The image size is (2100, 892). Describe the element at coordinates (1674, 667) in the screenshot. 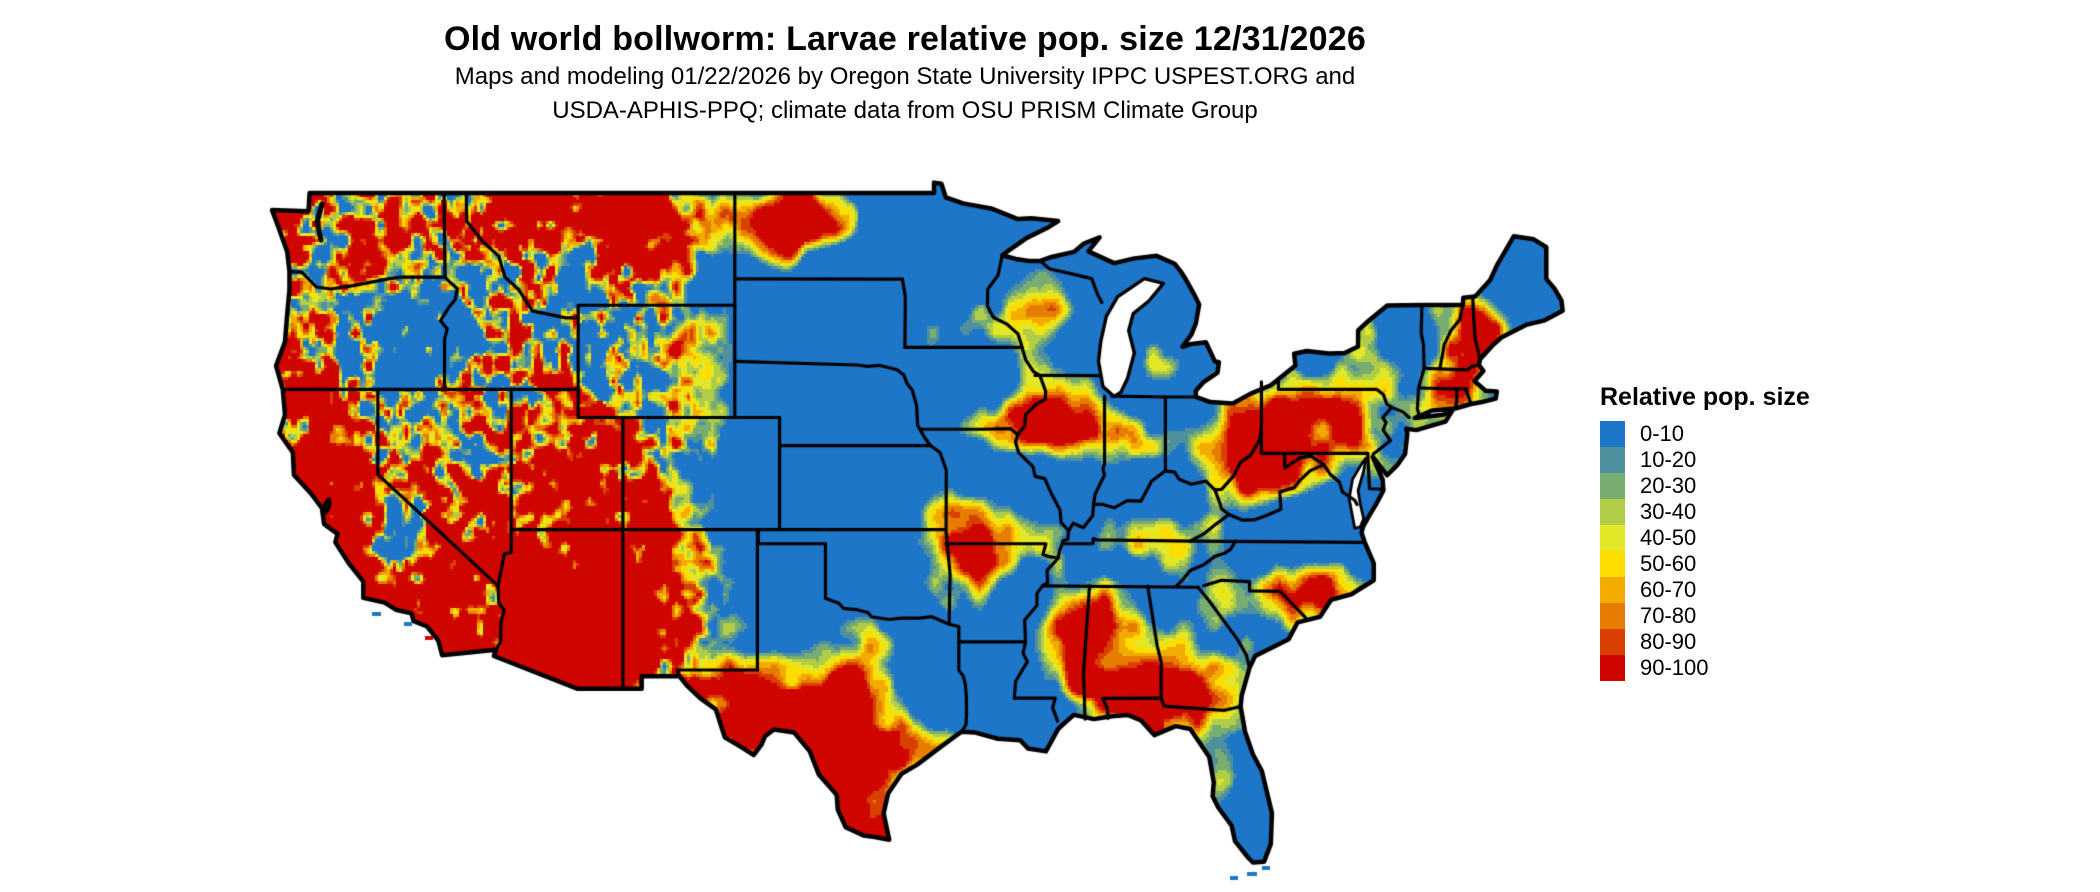

I see `legend-label: 90-100` at that location.